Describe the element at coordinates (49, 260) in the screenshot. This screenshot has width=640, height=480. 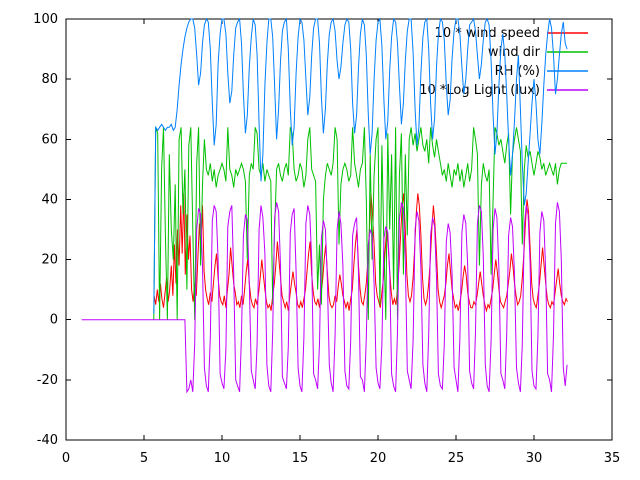
I see `y-tick-label: 20` at that location.